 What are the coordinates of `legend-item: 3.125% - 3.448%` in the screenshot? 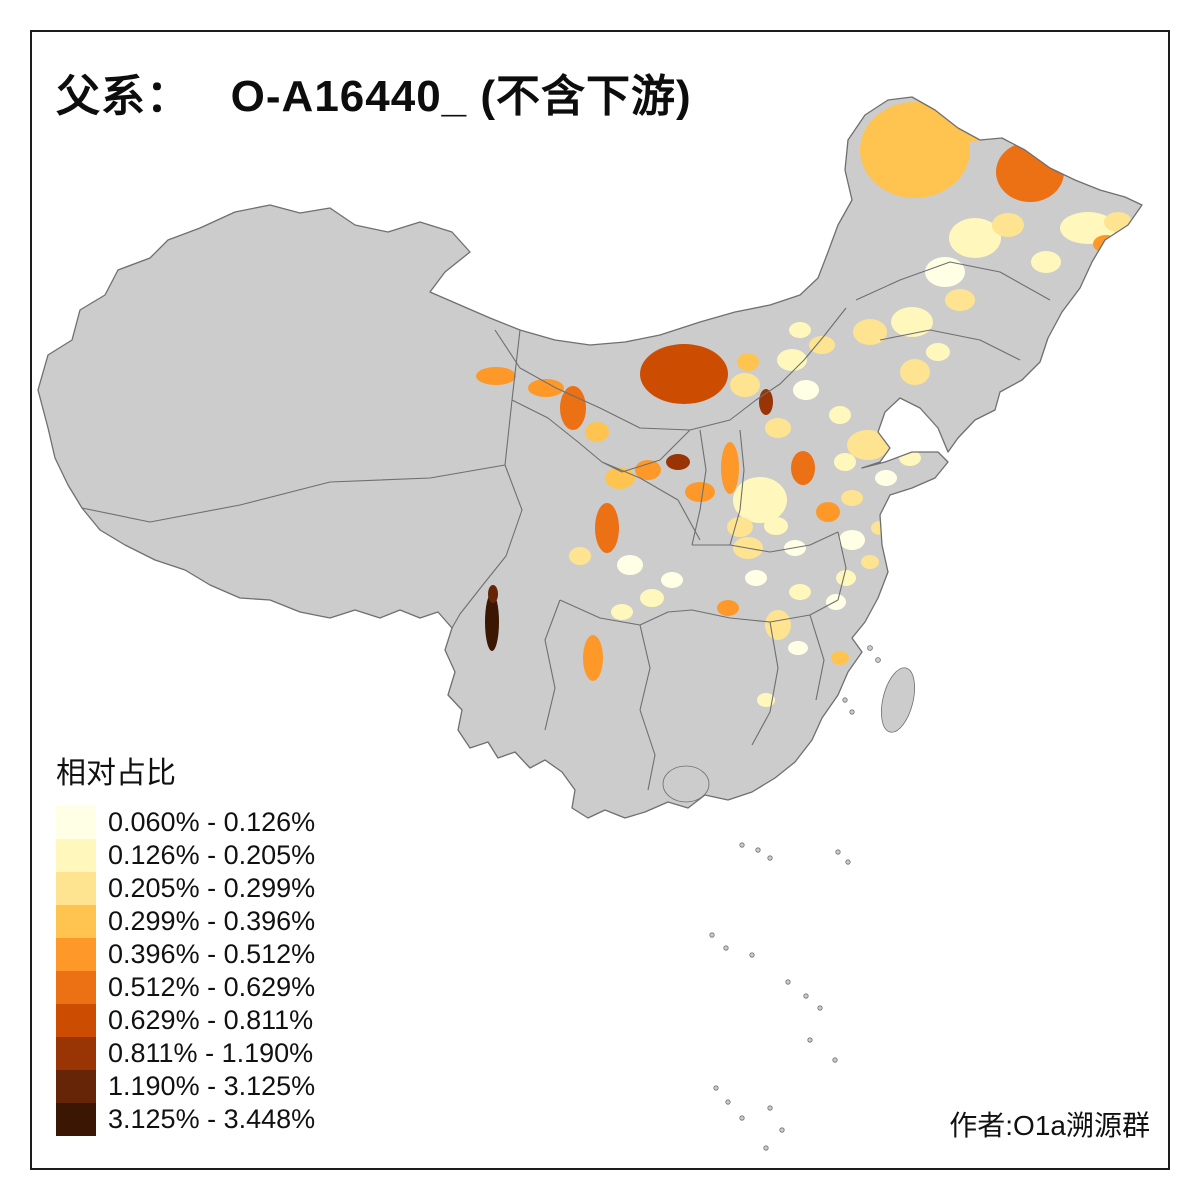 It's located at (185, 1119).